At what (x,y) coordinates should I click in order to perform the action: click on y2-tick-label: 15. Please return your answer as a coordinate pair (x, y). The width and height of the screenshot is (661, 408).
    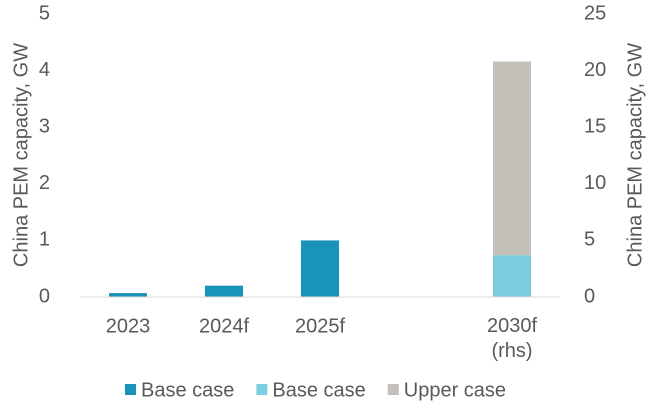
    Looking at the image, I should click on (595, 126).